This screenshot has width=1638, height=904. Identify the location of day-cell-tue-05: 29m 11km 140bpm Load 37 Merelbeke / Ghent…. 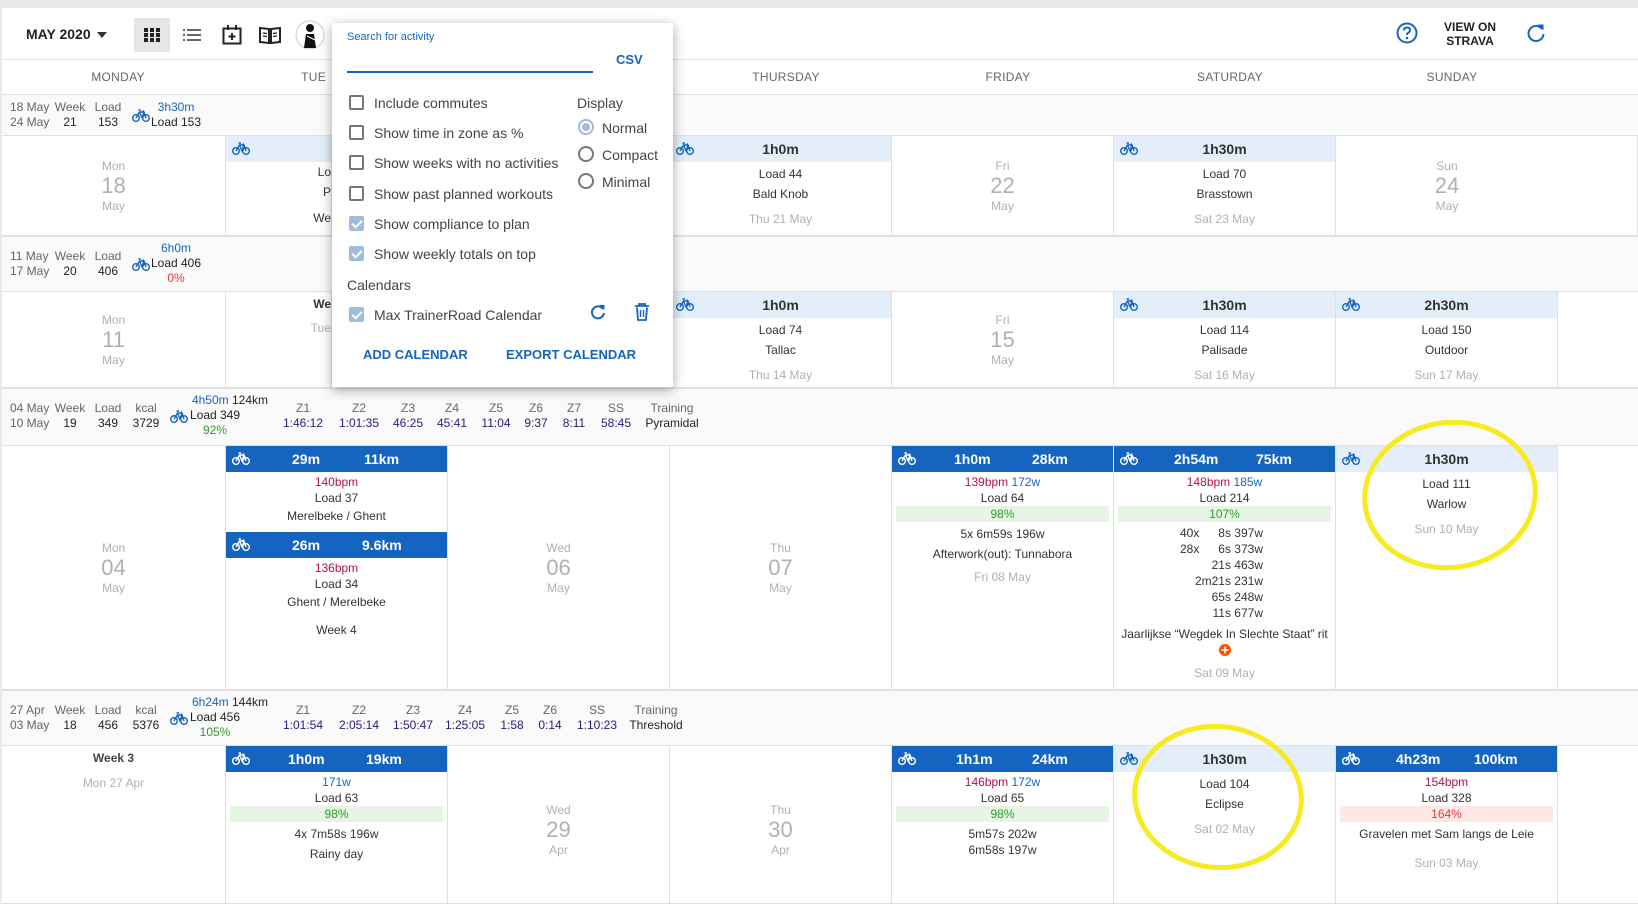
(337, 568).